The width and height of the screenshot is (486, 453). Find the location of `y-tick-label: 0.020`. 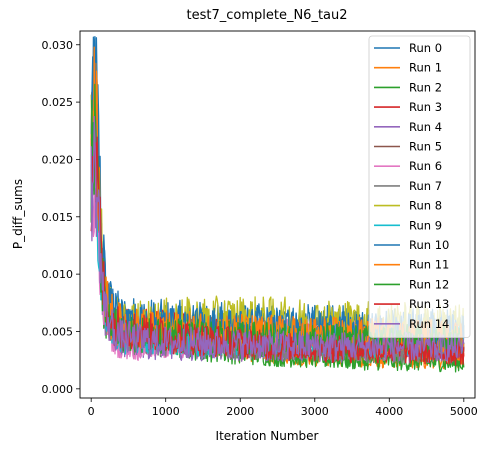

y-tick-label: 0.020 is located at coordinates (58, 159).